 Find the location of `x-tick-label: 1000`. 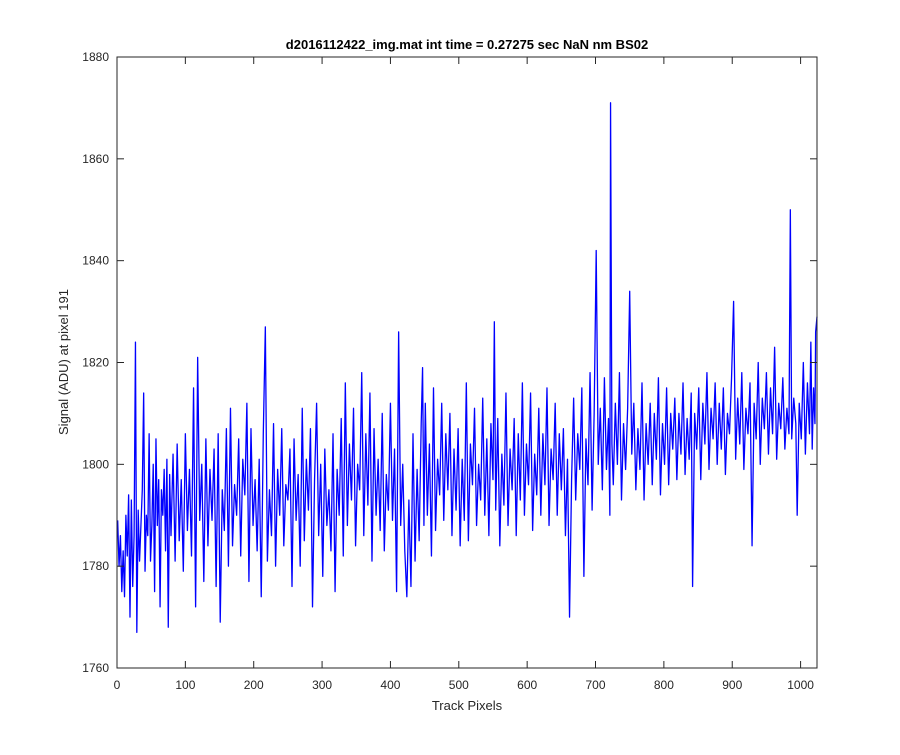

x-tick-label: 1000 is located at coordinates (800, 685).